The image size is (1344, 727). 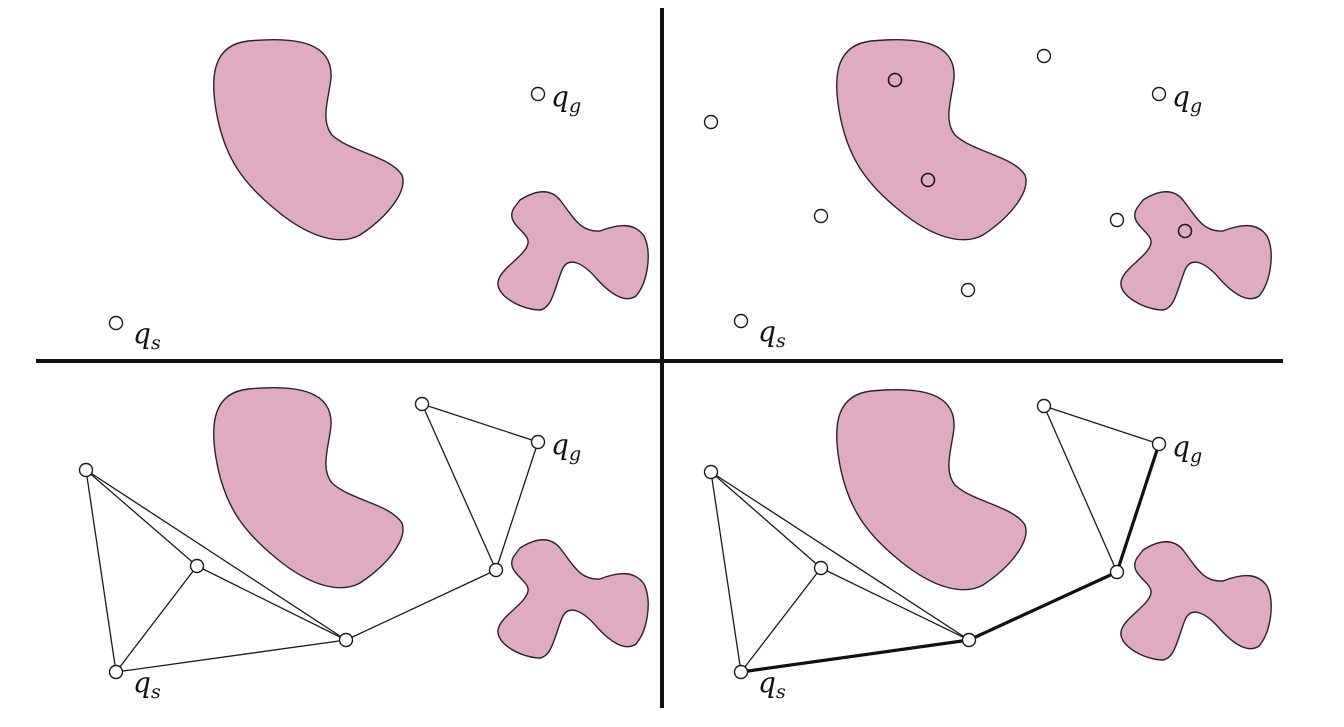 I want to click on solution-path, so click(x=950, y=558).